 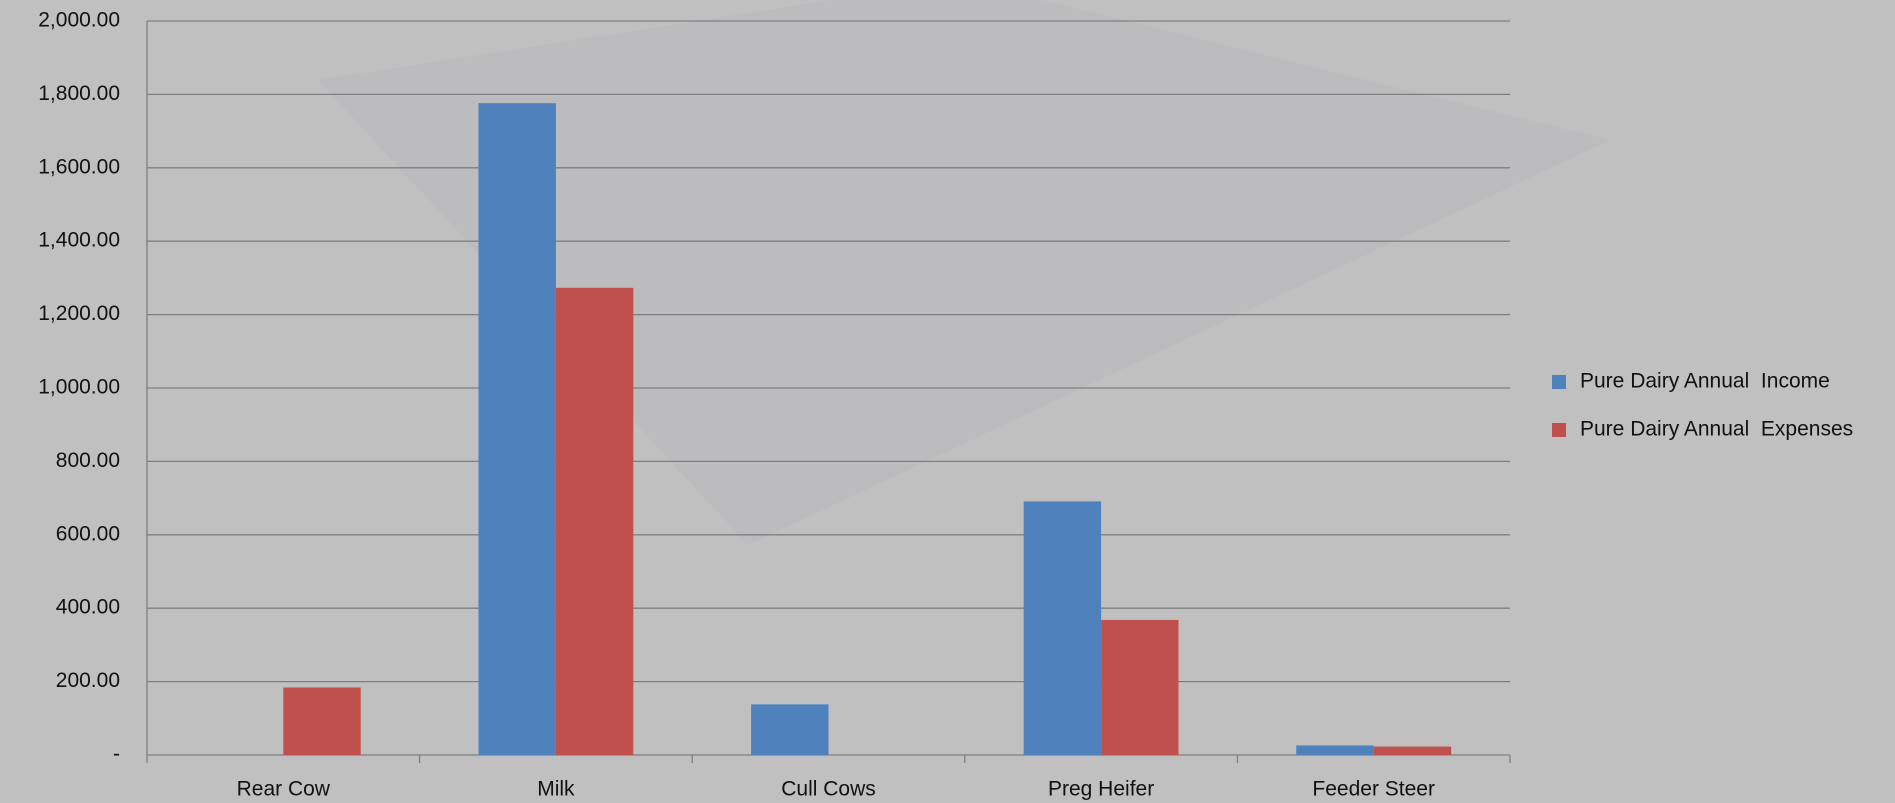 What do you see at coordinates (88, 460) in the screenshot?
I see `y-tick-label: 800.00` at bounding box center [88, 460].